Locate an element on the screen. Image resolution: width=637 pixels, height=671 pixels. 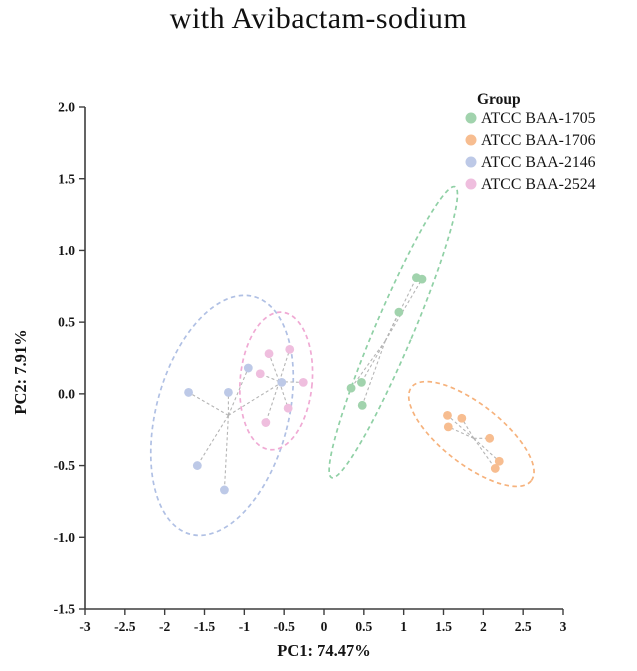
legend-item-atcc-baa-1705: ATCC BAA-1705 is located at coordinates (530, 118).